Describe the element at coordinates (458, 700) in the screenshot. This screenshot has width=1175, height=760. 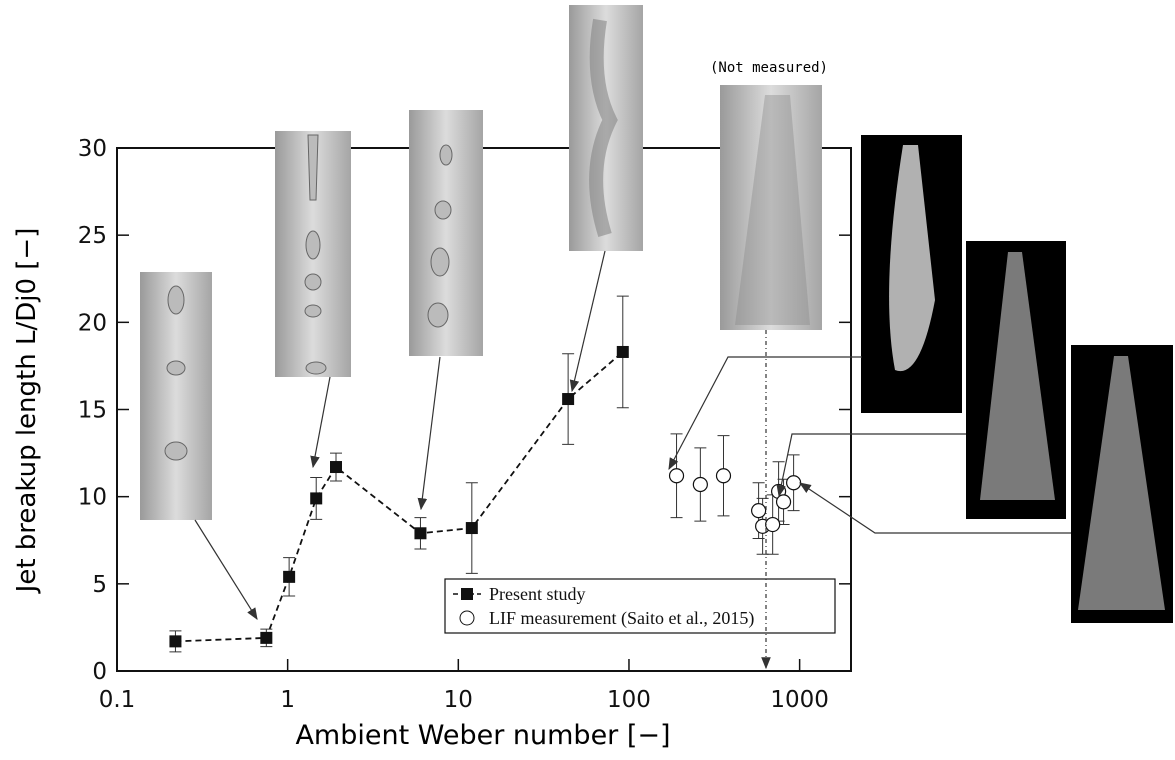
I see `x-tick-label: 10` at that location.